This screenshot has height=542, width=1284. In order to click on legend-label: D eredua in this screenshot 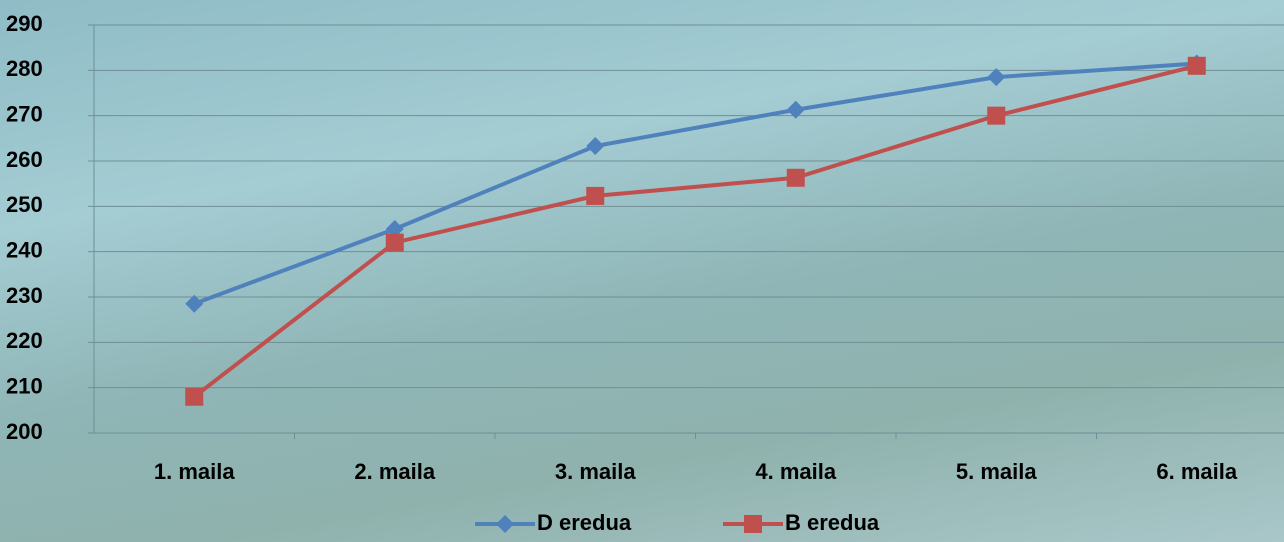, I will do `click(584, 522)`.